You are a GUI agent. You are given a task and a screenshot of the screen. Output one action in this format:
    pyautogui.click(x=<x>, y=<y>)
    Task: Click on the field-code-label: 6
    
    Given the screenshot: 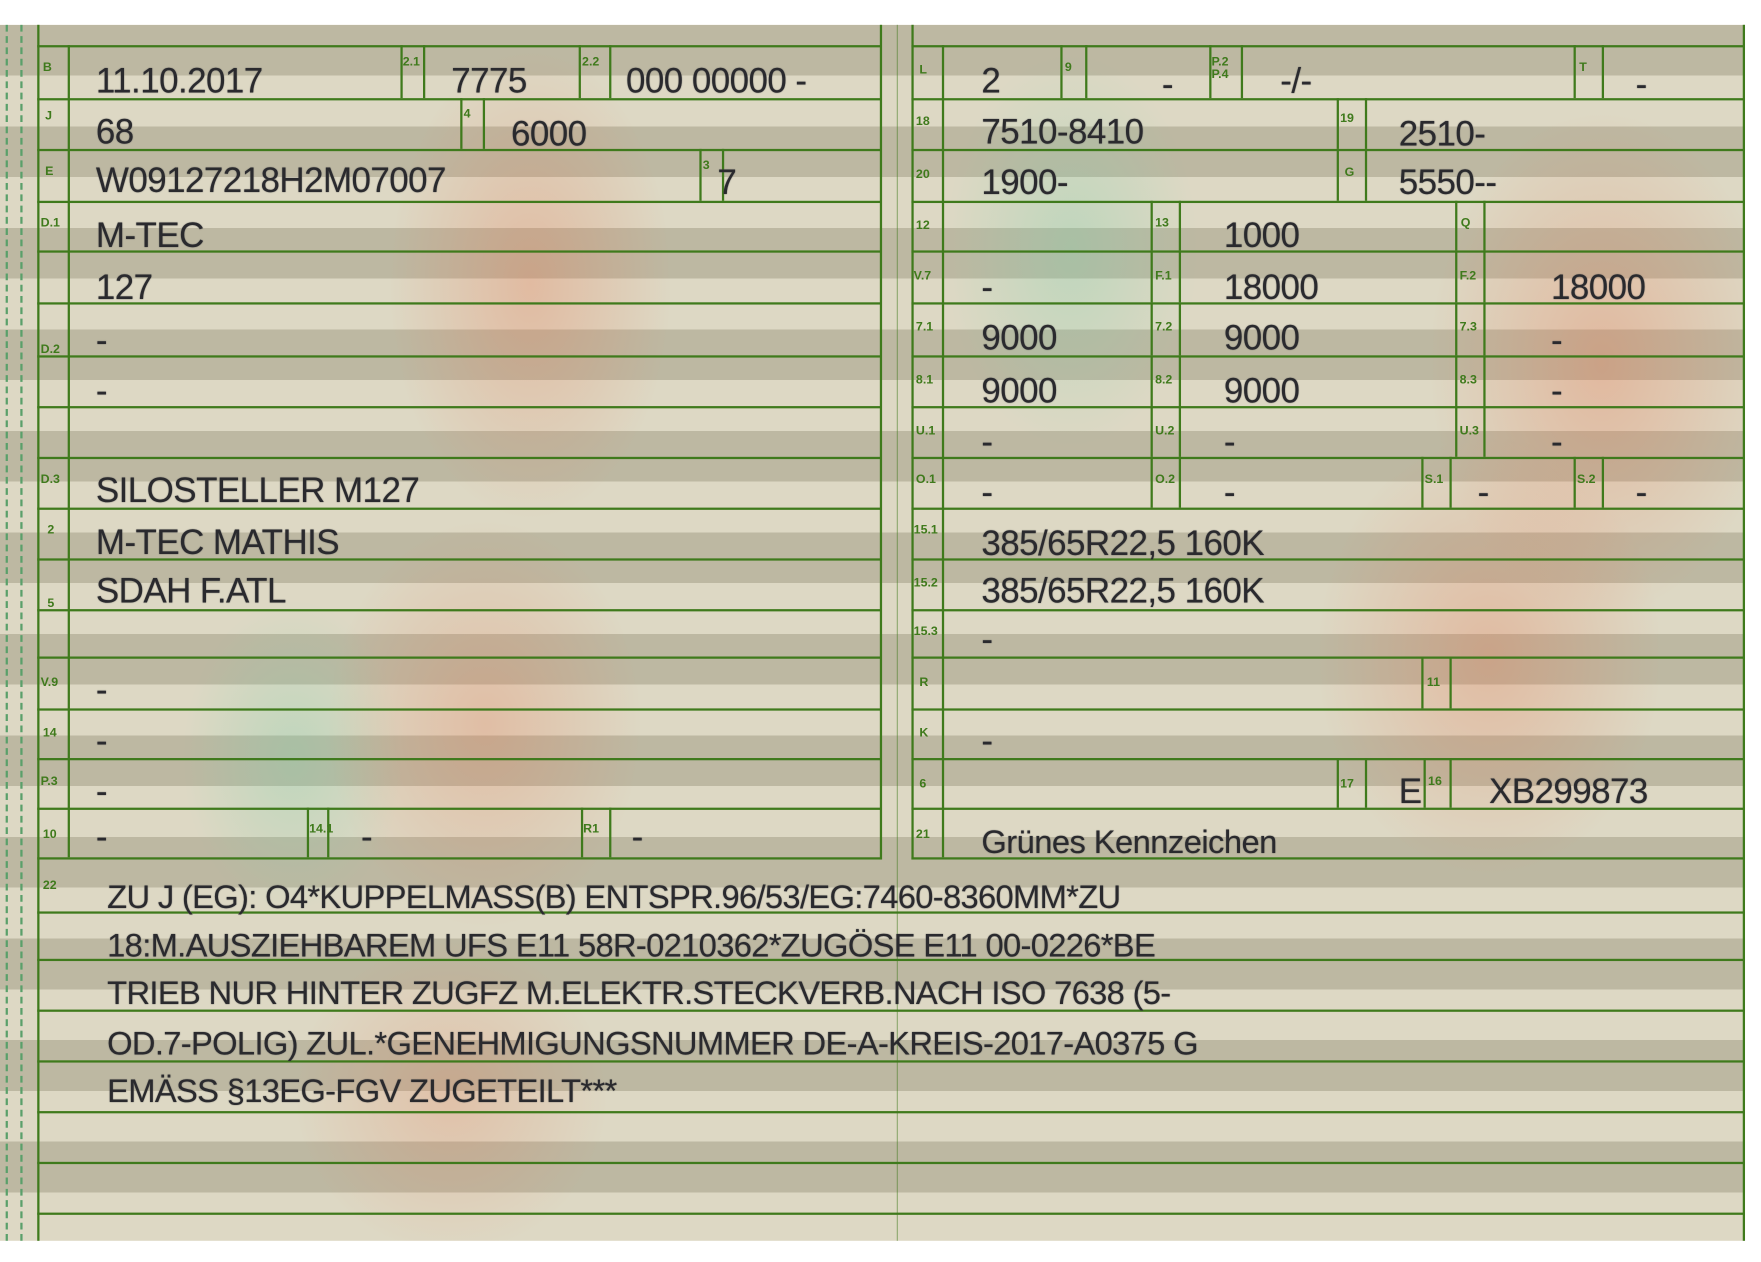 What is the action you would take?
    pyautogui.click(x=923, y=784)
    